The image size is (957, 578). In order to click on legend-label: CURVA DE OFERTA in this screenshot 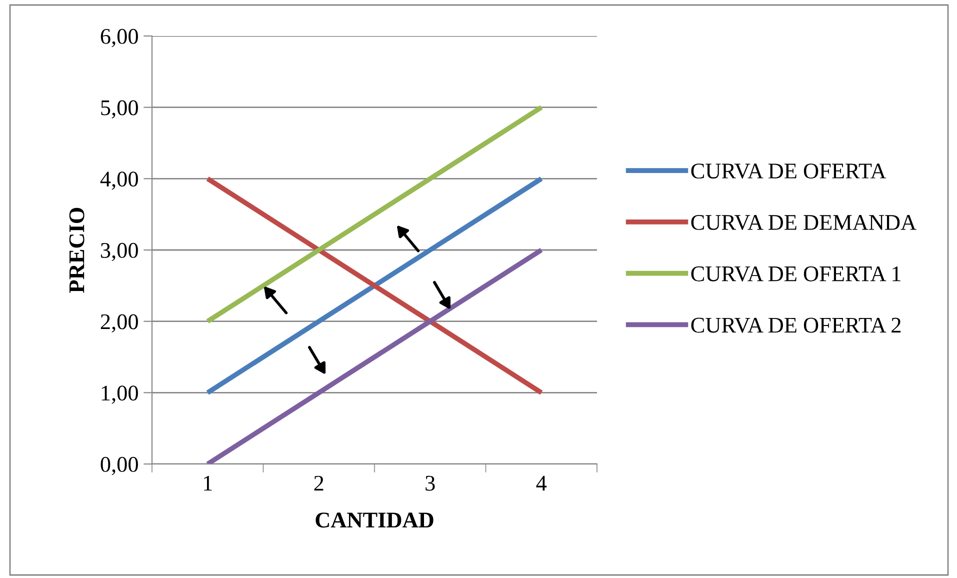, I will do `click(788, 171)`.